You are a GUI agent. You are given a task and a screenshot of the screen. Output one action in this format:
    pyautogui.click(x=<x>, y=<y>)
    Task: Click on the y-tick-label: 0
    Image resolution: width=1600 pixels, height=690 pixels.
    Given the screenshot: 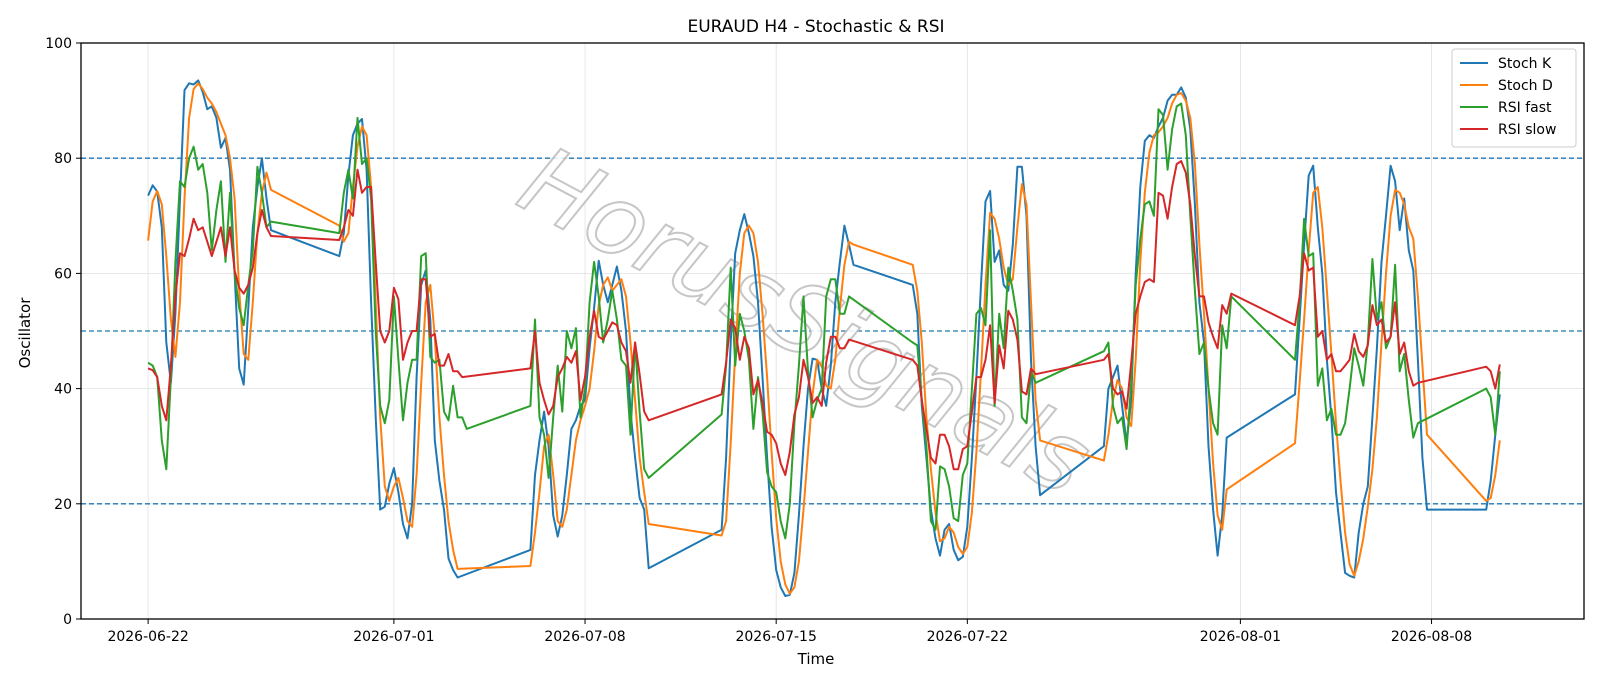 What is the action you would take?
    pyautogui.click(x=67, y=620)
    